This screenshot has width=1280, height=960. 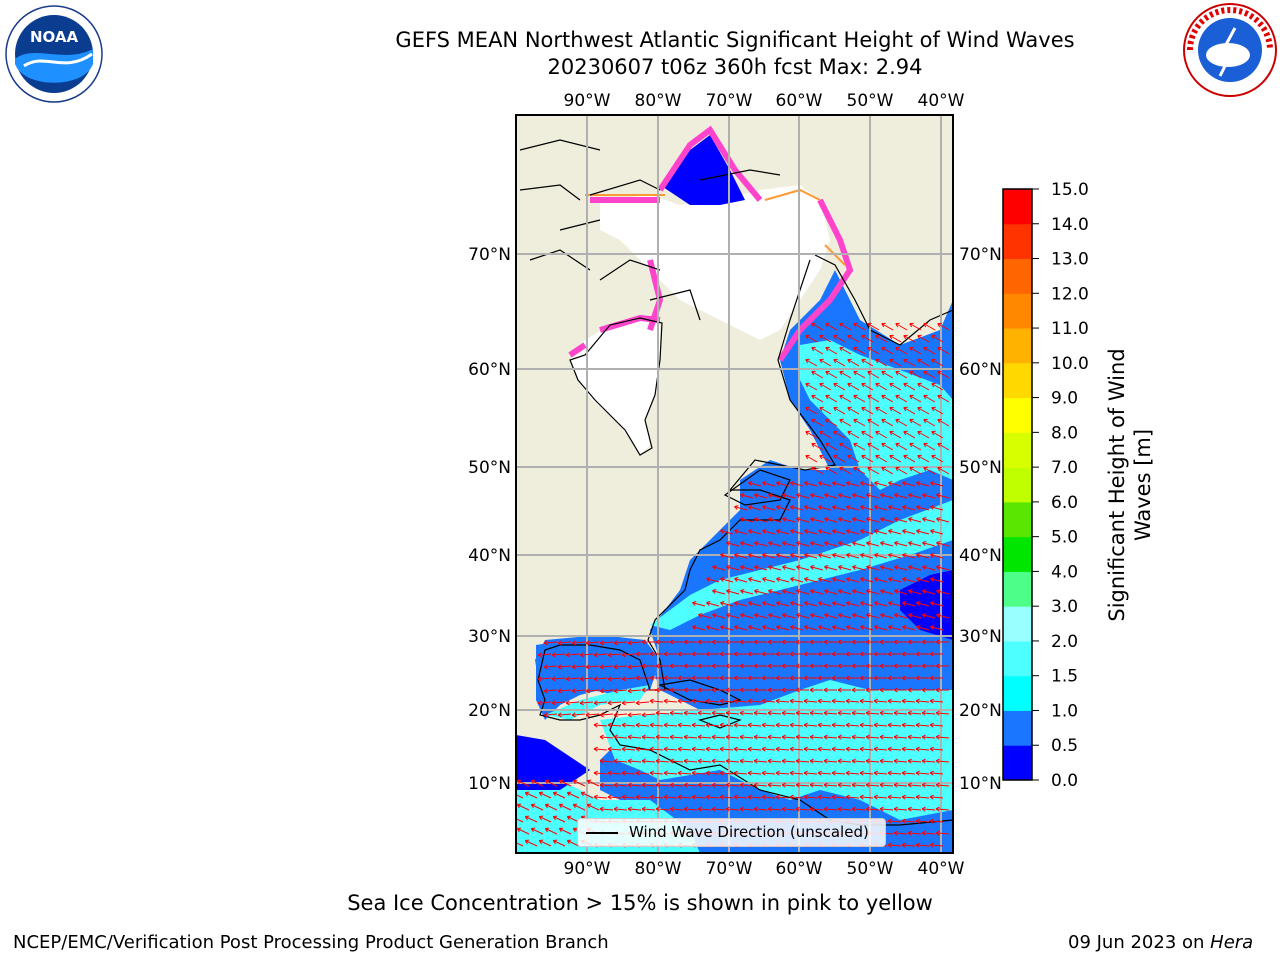 What do you see at coordinates (489, 556) in the screenshot?
I see `lat-label-left: 40°N` at bounding box center [489, 556].